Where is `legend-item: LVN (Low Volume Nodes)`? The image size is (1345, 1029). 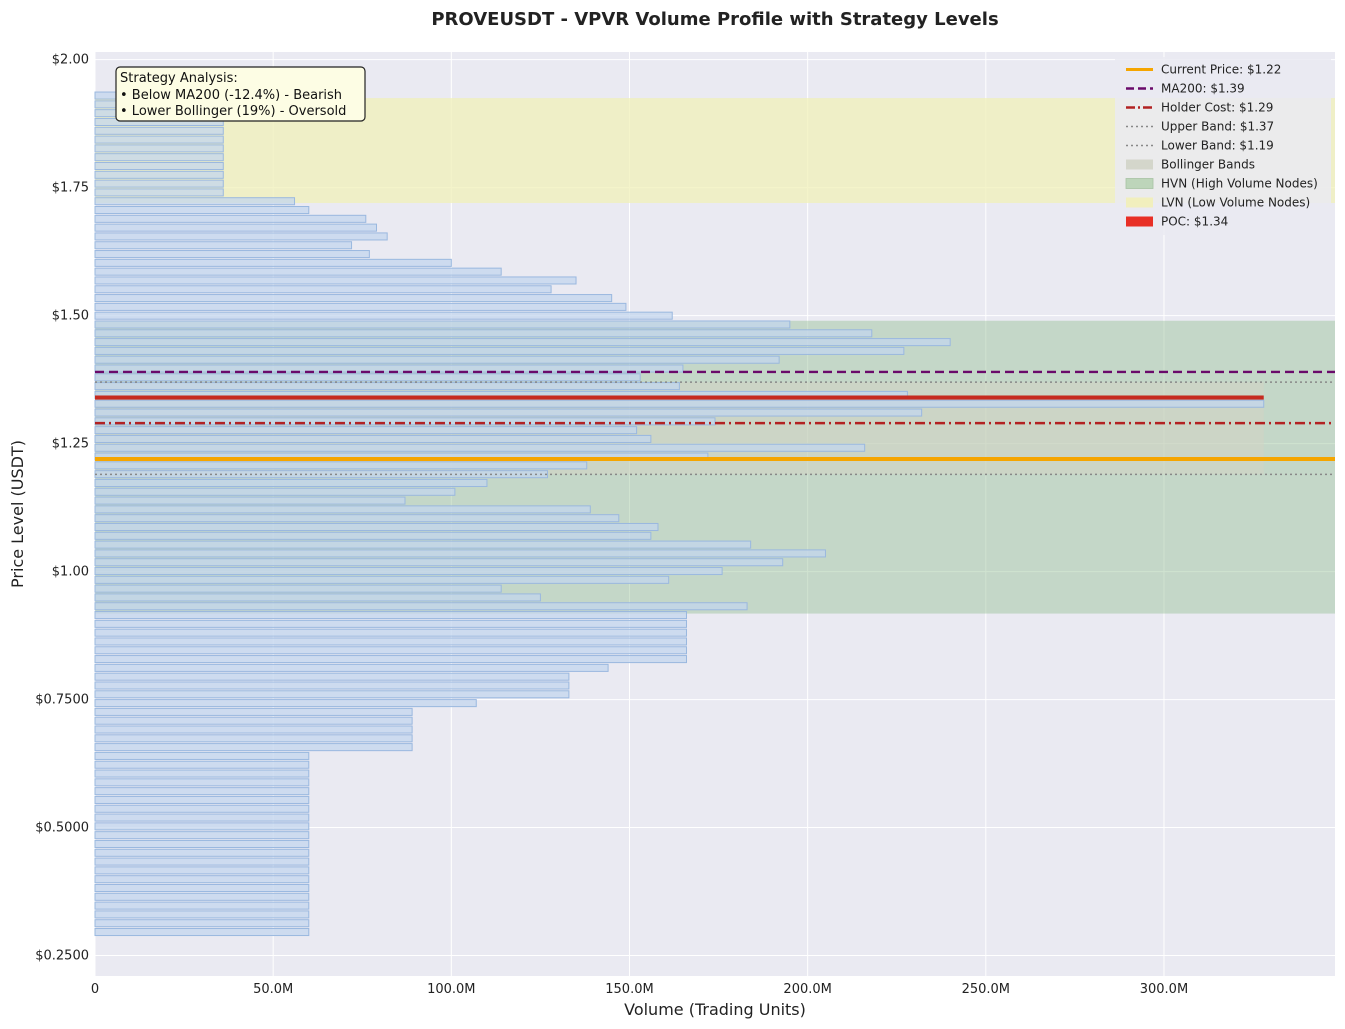
legend-item: LVN (Low Volume Nodes) is located at coordinates (1218, 203).